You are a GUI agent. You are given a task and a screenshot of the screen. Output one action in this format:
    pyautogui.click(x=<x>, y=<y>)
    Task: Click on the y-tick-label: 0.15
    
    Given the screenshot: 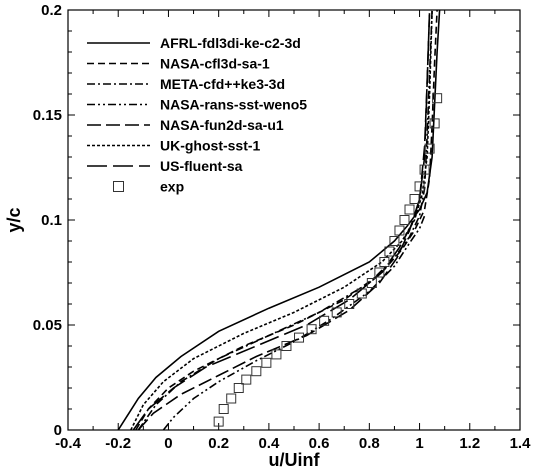 What is the action you would take?
    pyautogui.click(x=47, y=115)
    